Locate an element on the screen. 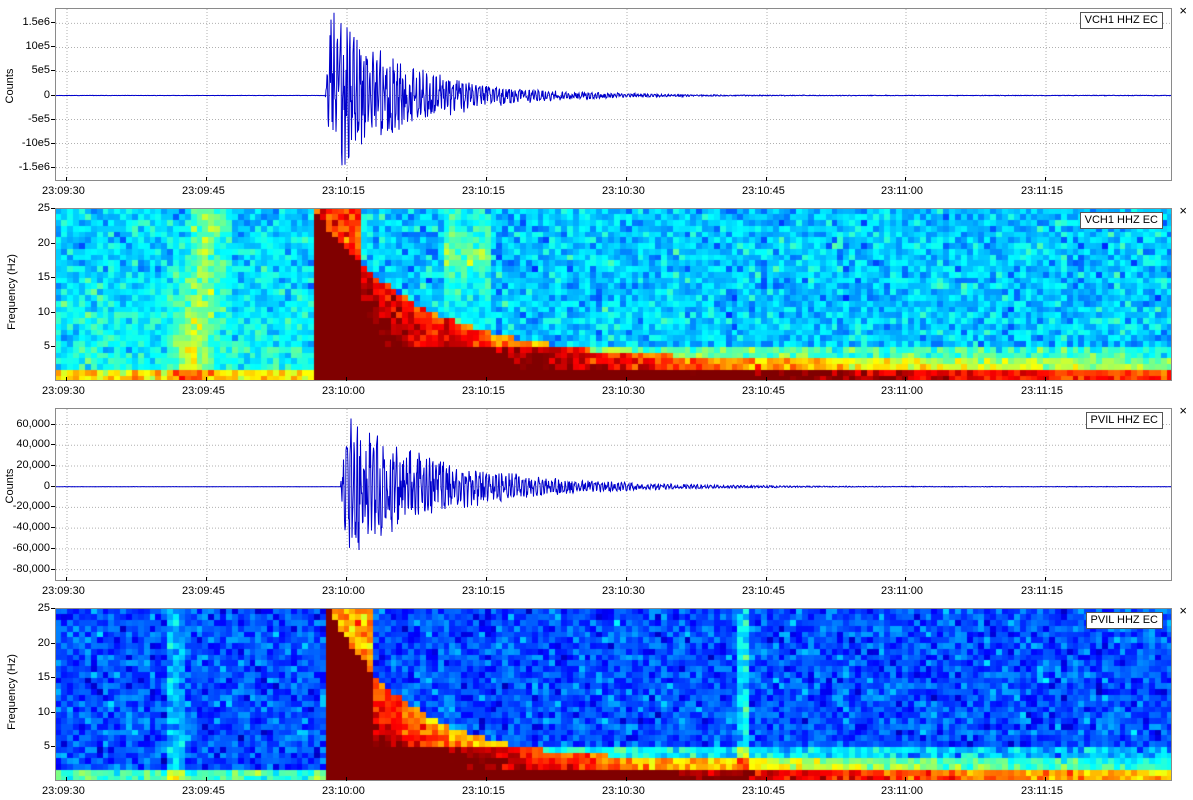 This screenshot has height=800, width=1193. y-tick-label: -1.5e6 is located at coordinates (34, 166).